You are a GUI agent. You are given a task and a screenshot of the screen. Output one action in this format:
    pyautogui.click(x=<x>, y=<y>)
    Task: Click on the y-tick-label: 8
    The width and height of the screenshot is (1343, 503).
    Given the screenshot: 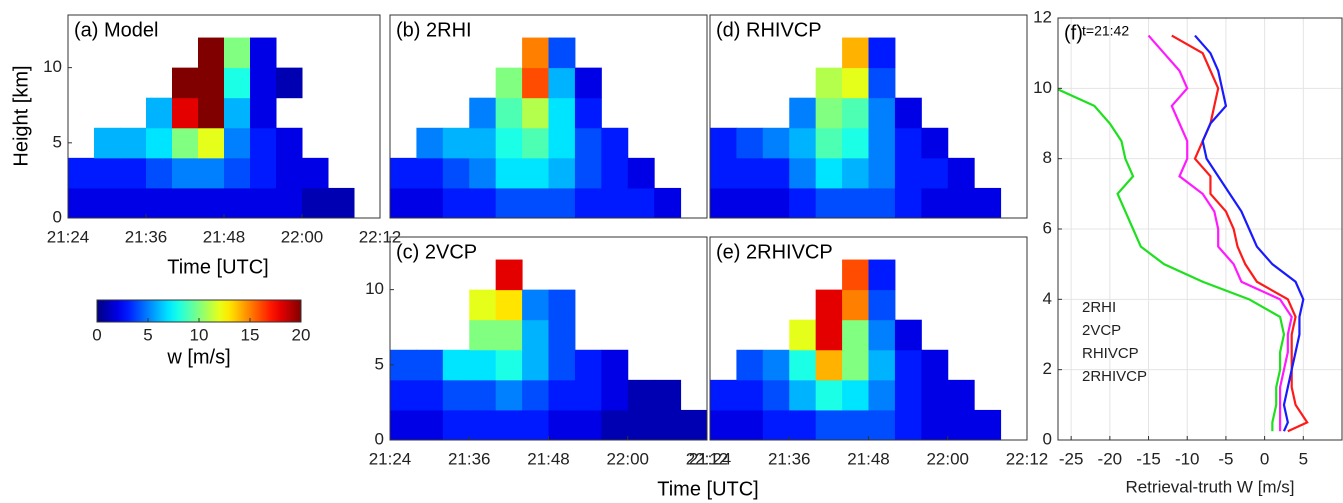 What is the action you would take?
    pyautogui.click(x=1047, y=157)
    